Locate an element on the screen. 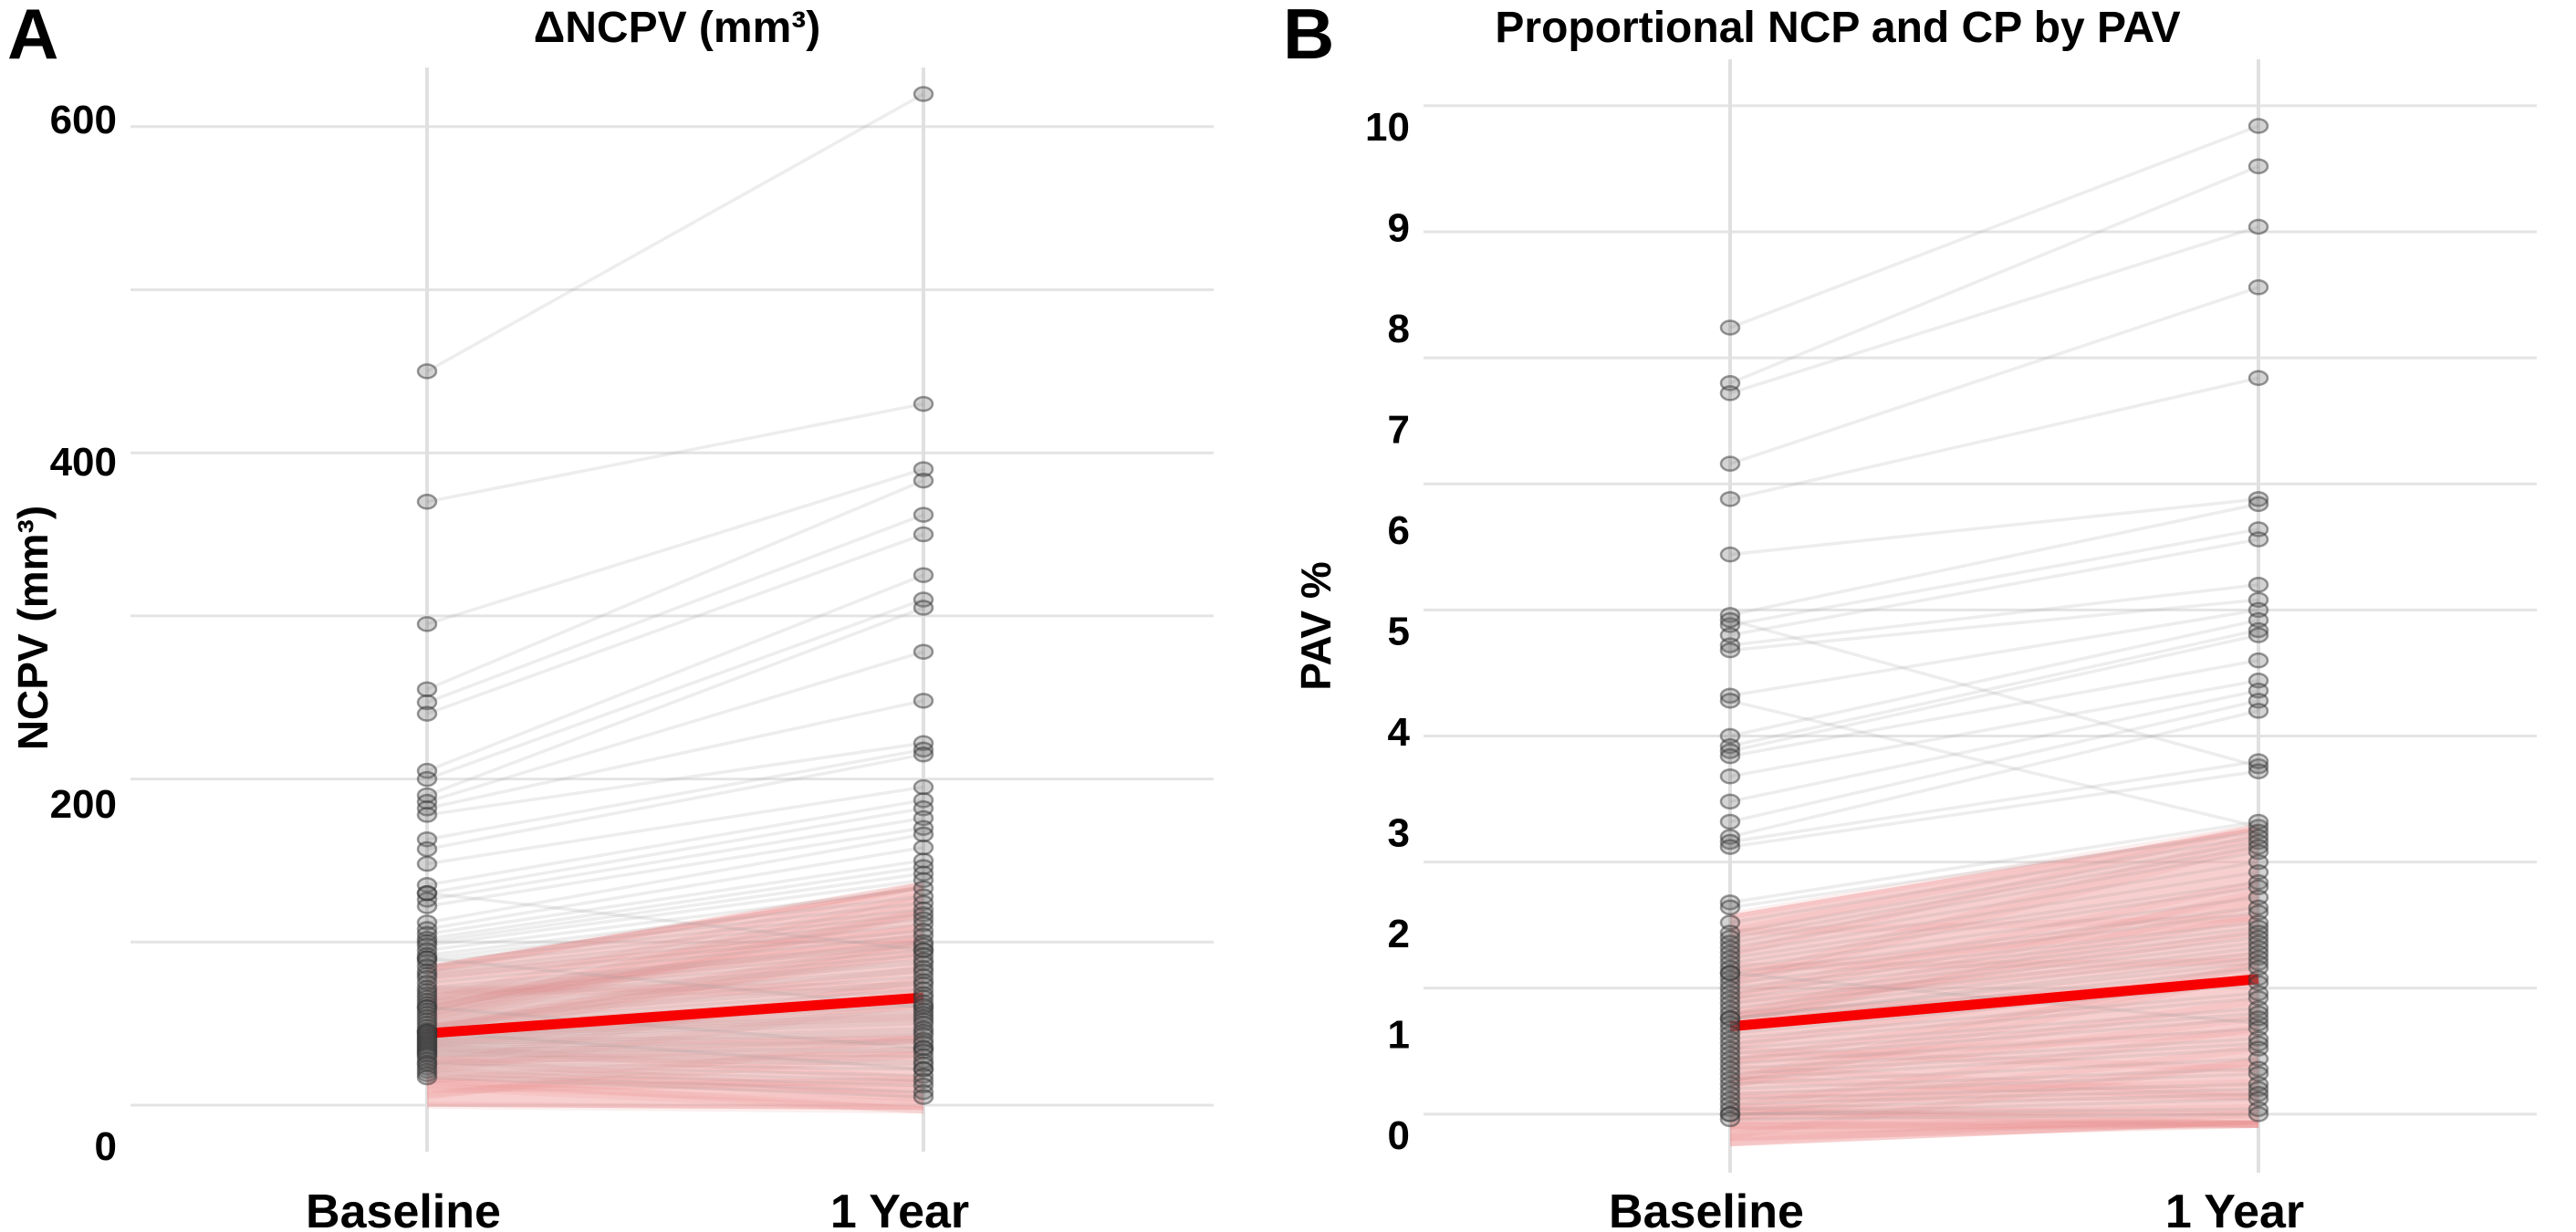 This screenshot has height=1232, width=2576. y-tick-label: 6 is located at coordinates (1399, 530).